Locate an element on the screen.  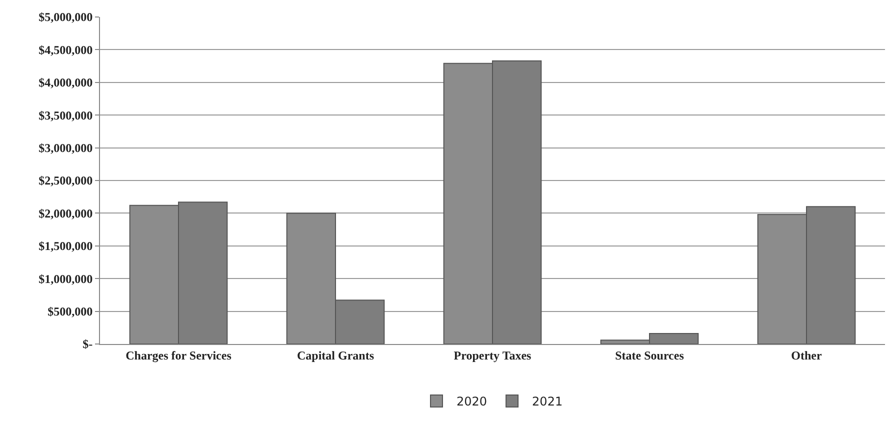
y-tick-label: $4,500,000 is located at coordinates (65, 49).